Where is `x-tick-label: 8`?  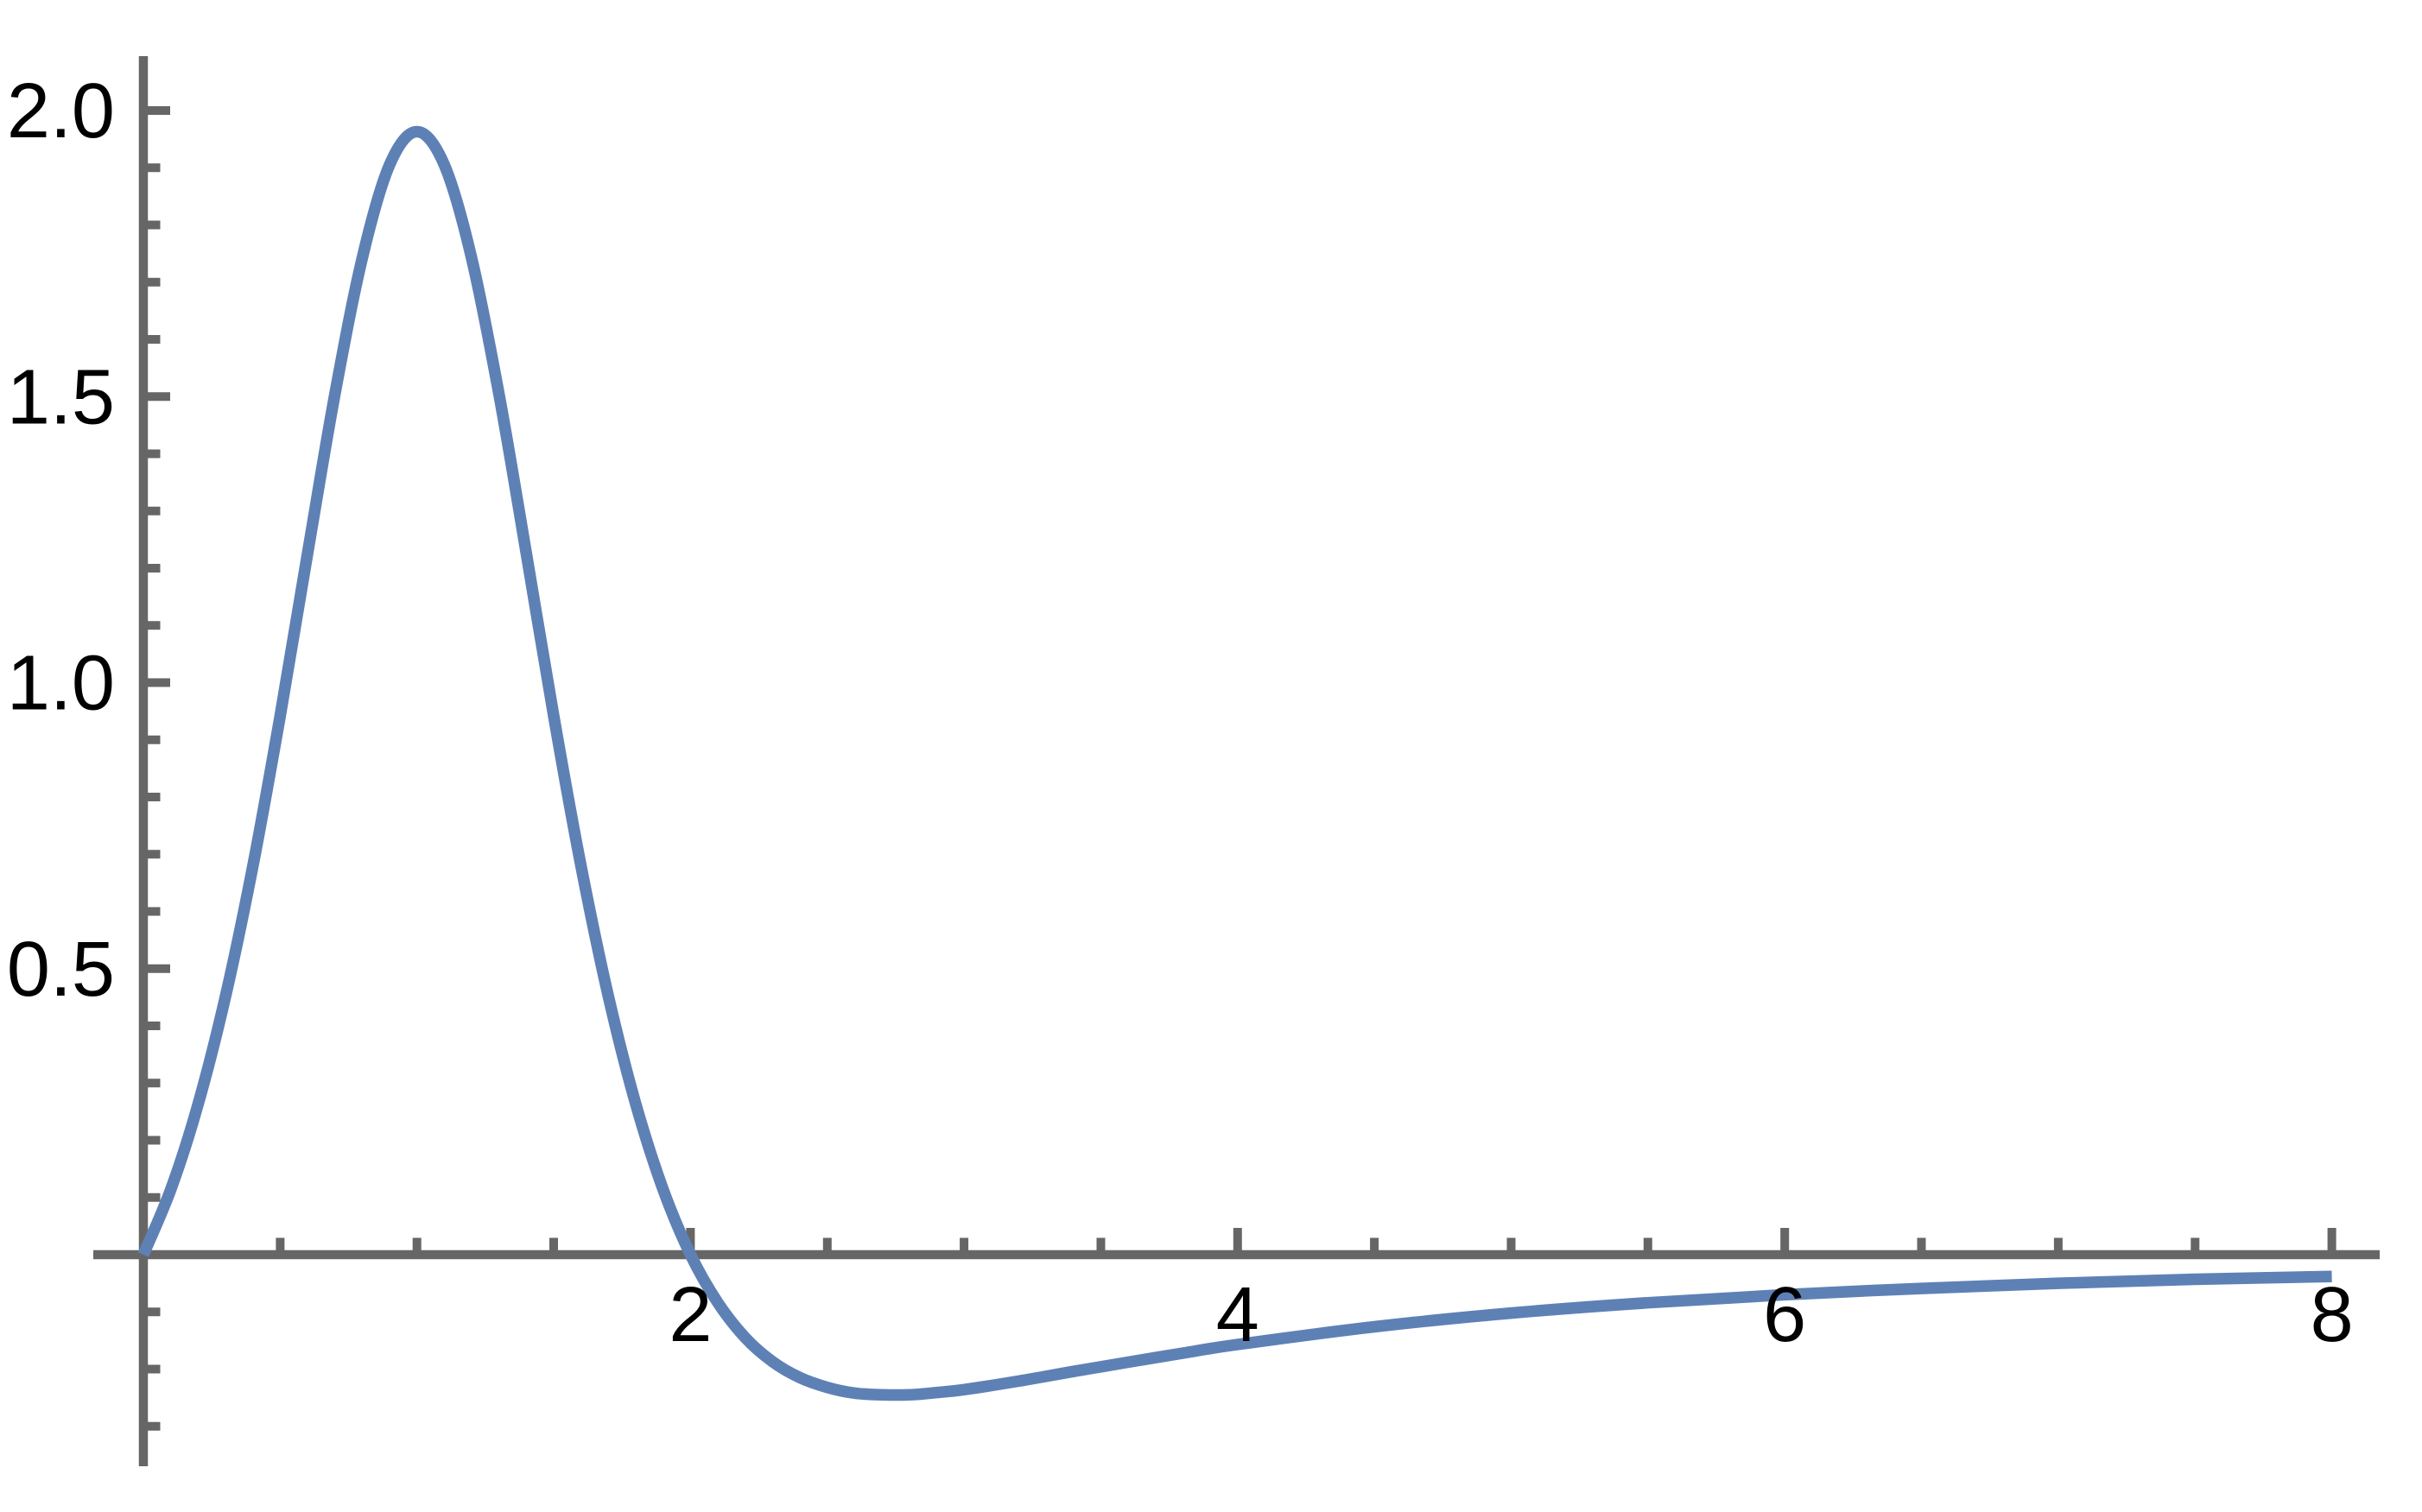
x-tick-label: 8 is located at coordinates (2332, 1315).